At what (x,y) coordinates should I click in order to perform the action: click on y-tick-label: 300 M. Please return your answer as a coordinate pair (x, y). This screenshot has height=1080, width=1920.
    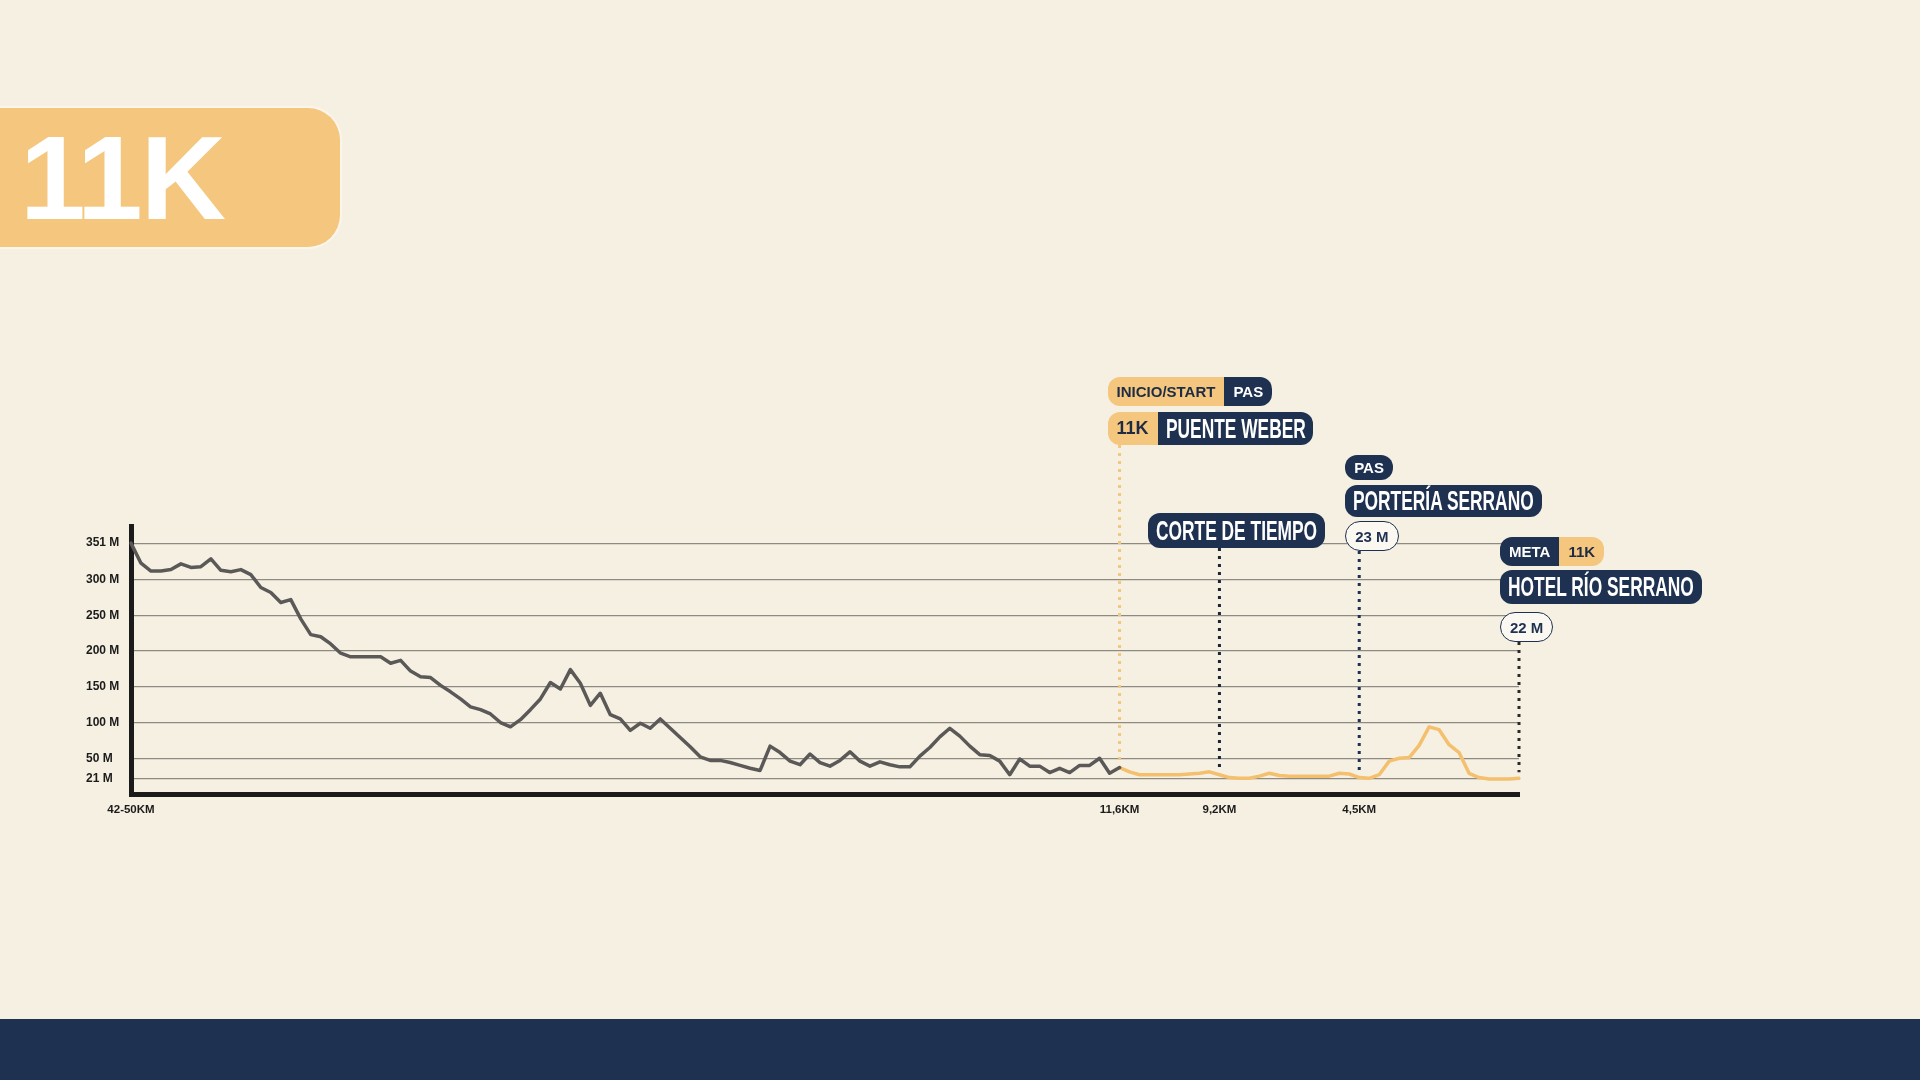
    Looking at the image, I should click on (103, 578).